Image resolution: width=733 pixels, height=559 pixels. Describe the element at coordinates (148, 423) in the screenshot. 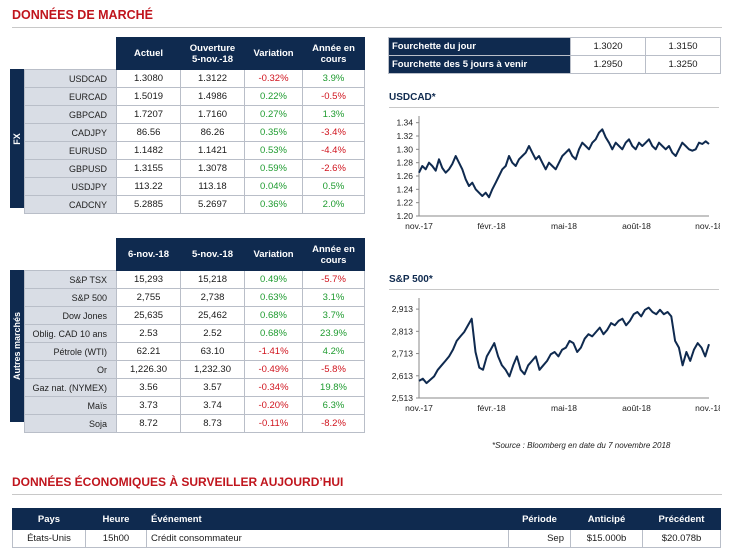

I see `markets-cell-a: 8.72` at that location.